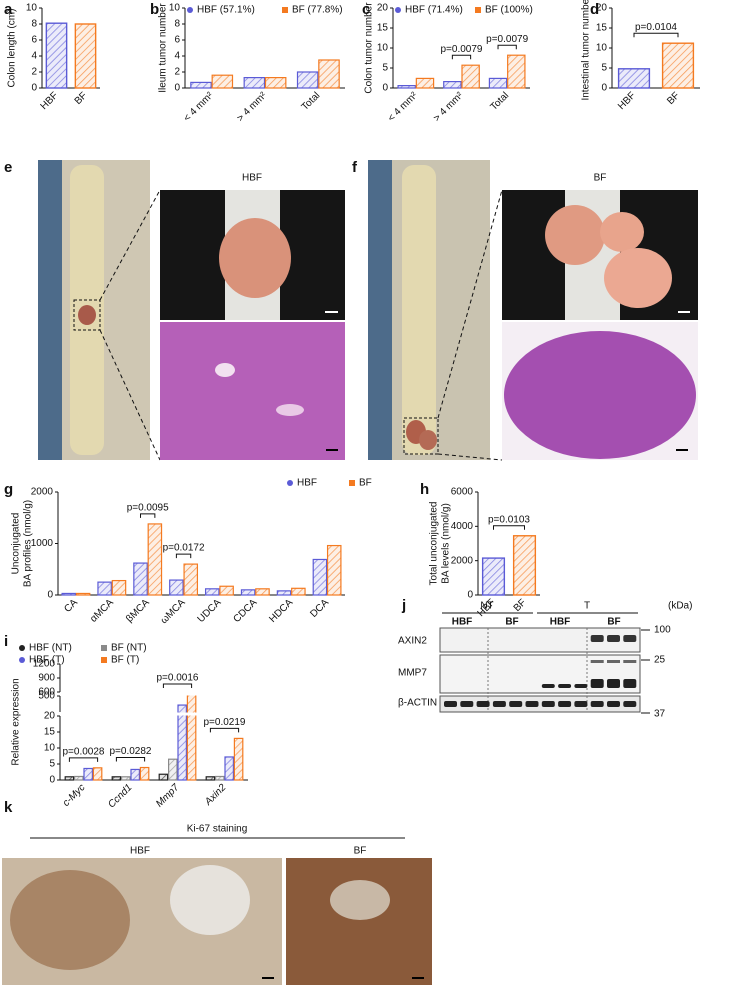 This screenshot has height=988, width=732. Describe the element at coordinates (412, 673) in the screenshot. I see `row-label: MMP7` at that location.